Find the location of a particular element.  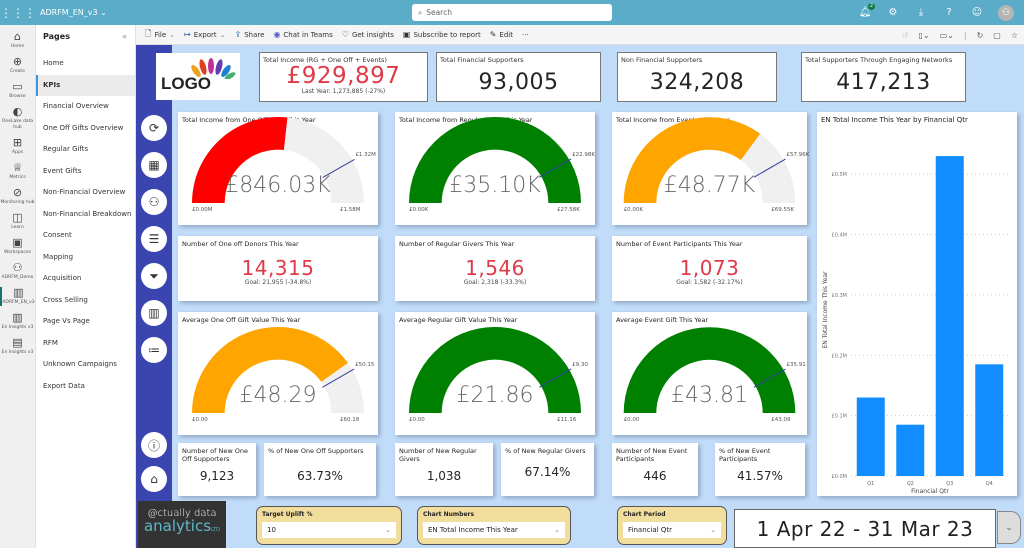

chart-period-dropdown: Financial Qtr ⌄ is located at coordinates (672, 530).